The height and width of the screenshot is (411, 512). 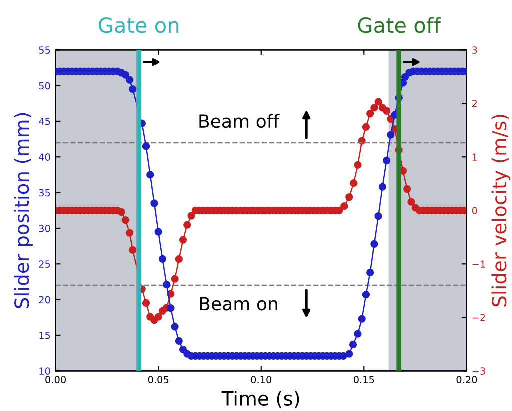 I want to click on y-tick-label: 40, so click(x=44, y=157).